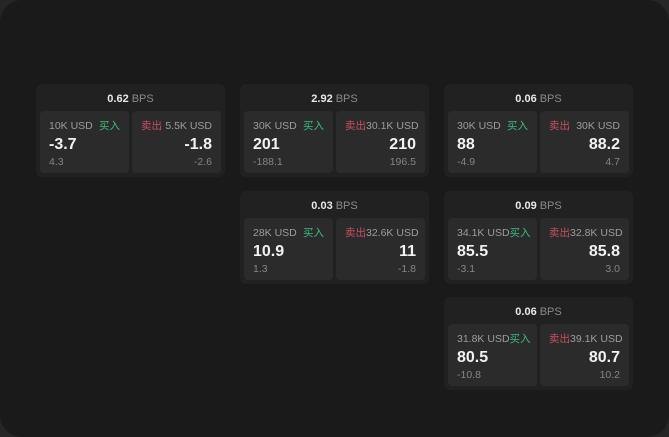  What do you see at coordinates (380, 142) in the screenshot?
I see `sell-quote-panel: 卖出 30.1K USD 210 196.5` at bounding box center [380, 142].